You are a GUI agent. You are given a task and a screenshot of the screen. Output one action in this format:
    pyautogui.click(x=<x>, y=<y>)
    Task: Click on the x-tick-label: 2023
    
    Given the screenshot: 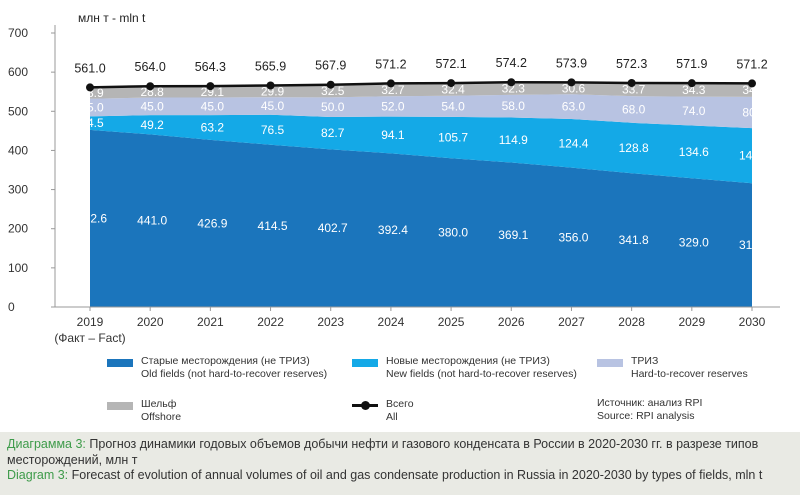 What is the action you would take?
    pyautogui.click(x=330, y=322)
    